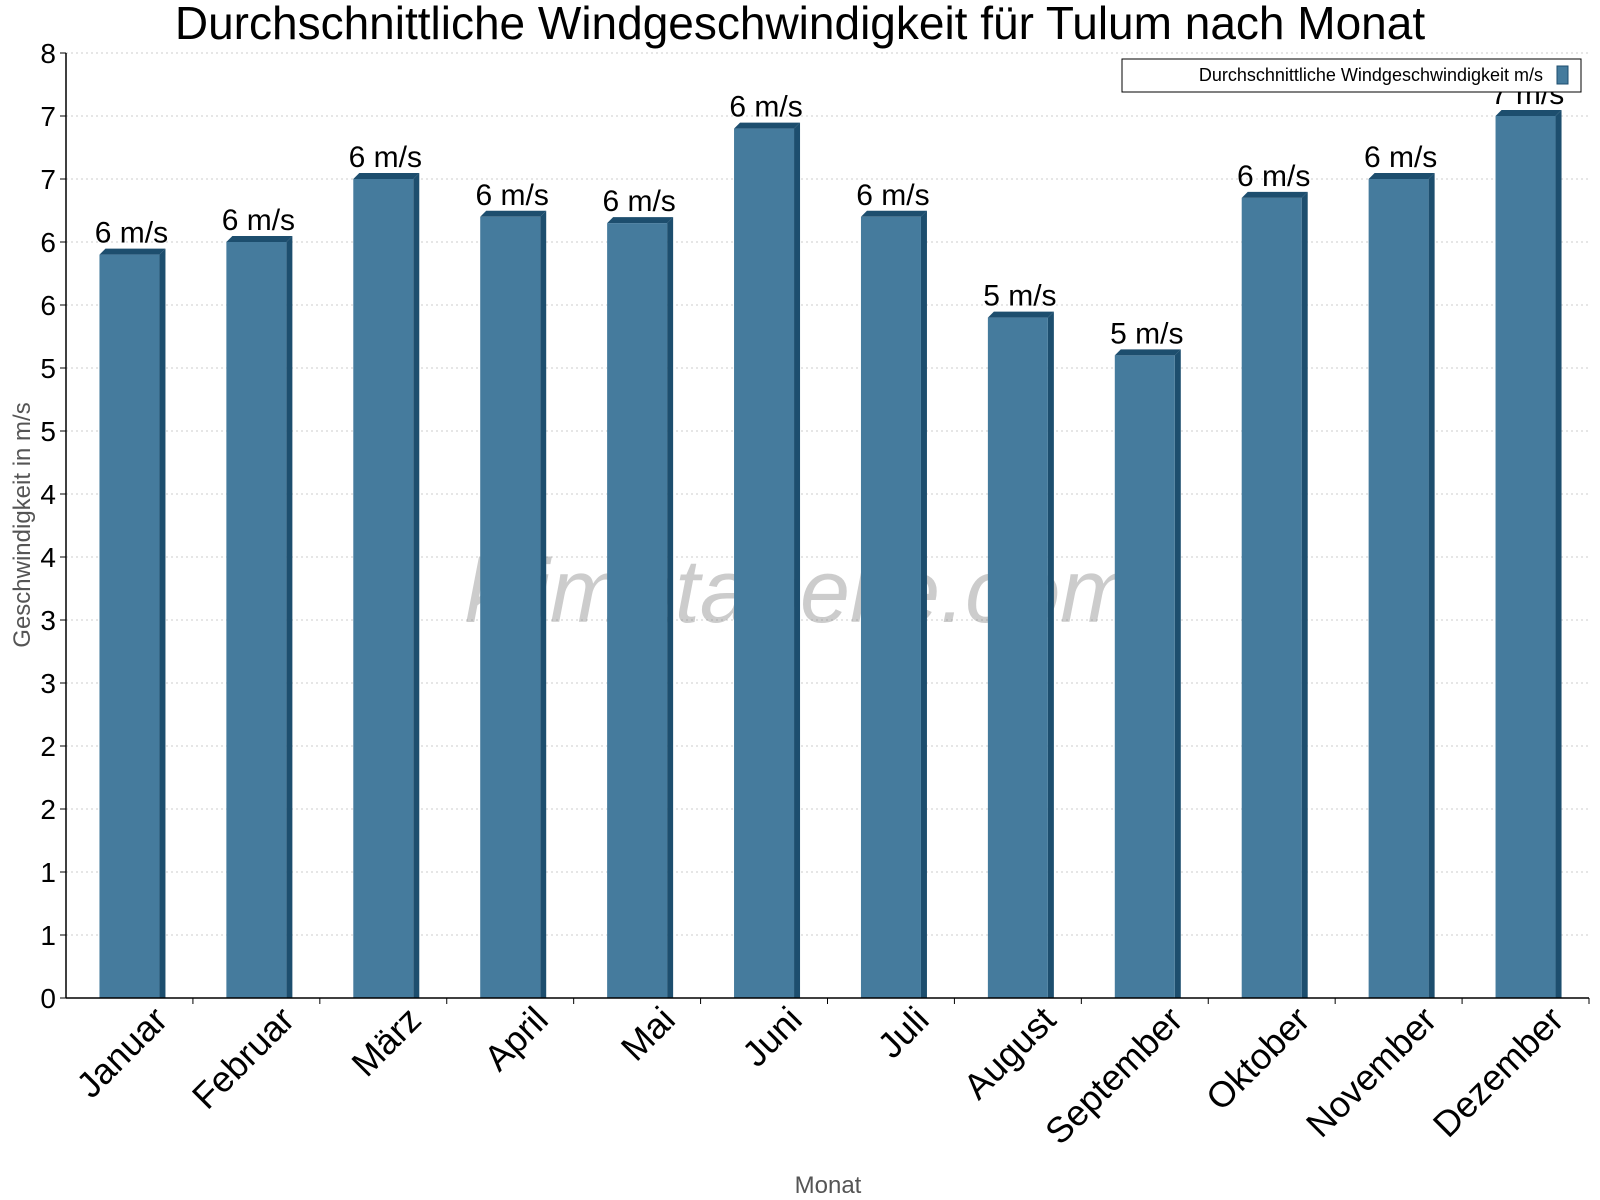 The image size is (1600, 1200). I want to click on legend-box, so click(1351, 75).